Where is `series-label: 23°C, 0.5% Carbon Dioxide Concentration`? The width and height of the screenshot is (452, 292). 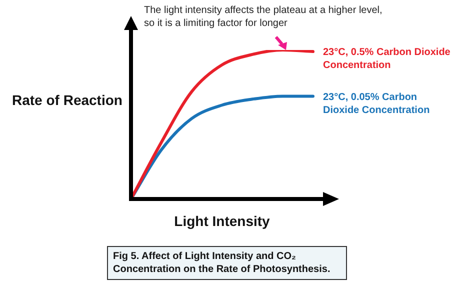 series-label: 23°C, 0.5% Carbon Dioxide Concentration is located at coordinates (387, 59).